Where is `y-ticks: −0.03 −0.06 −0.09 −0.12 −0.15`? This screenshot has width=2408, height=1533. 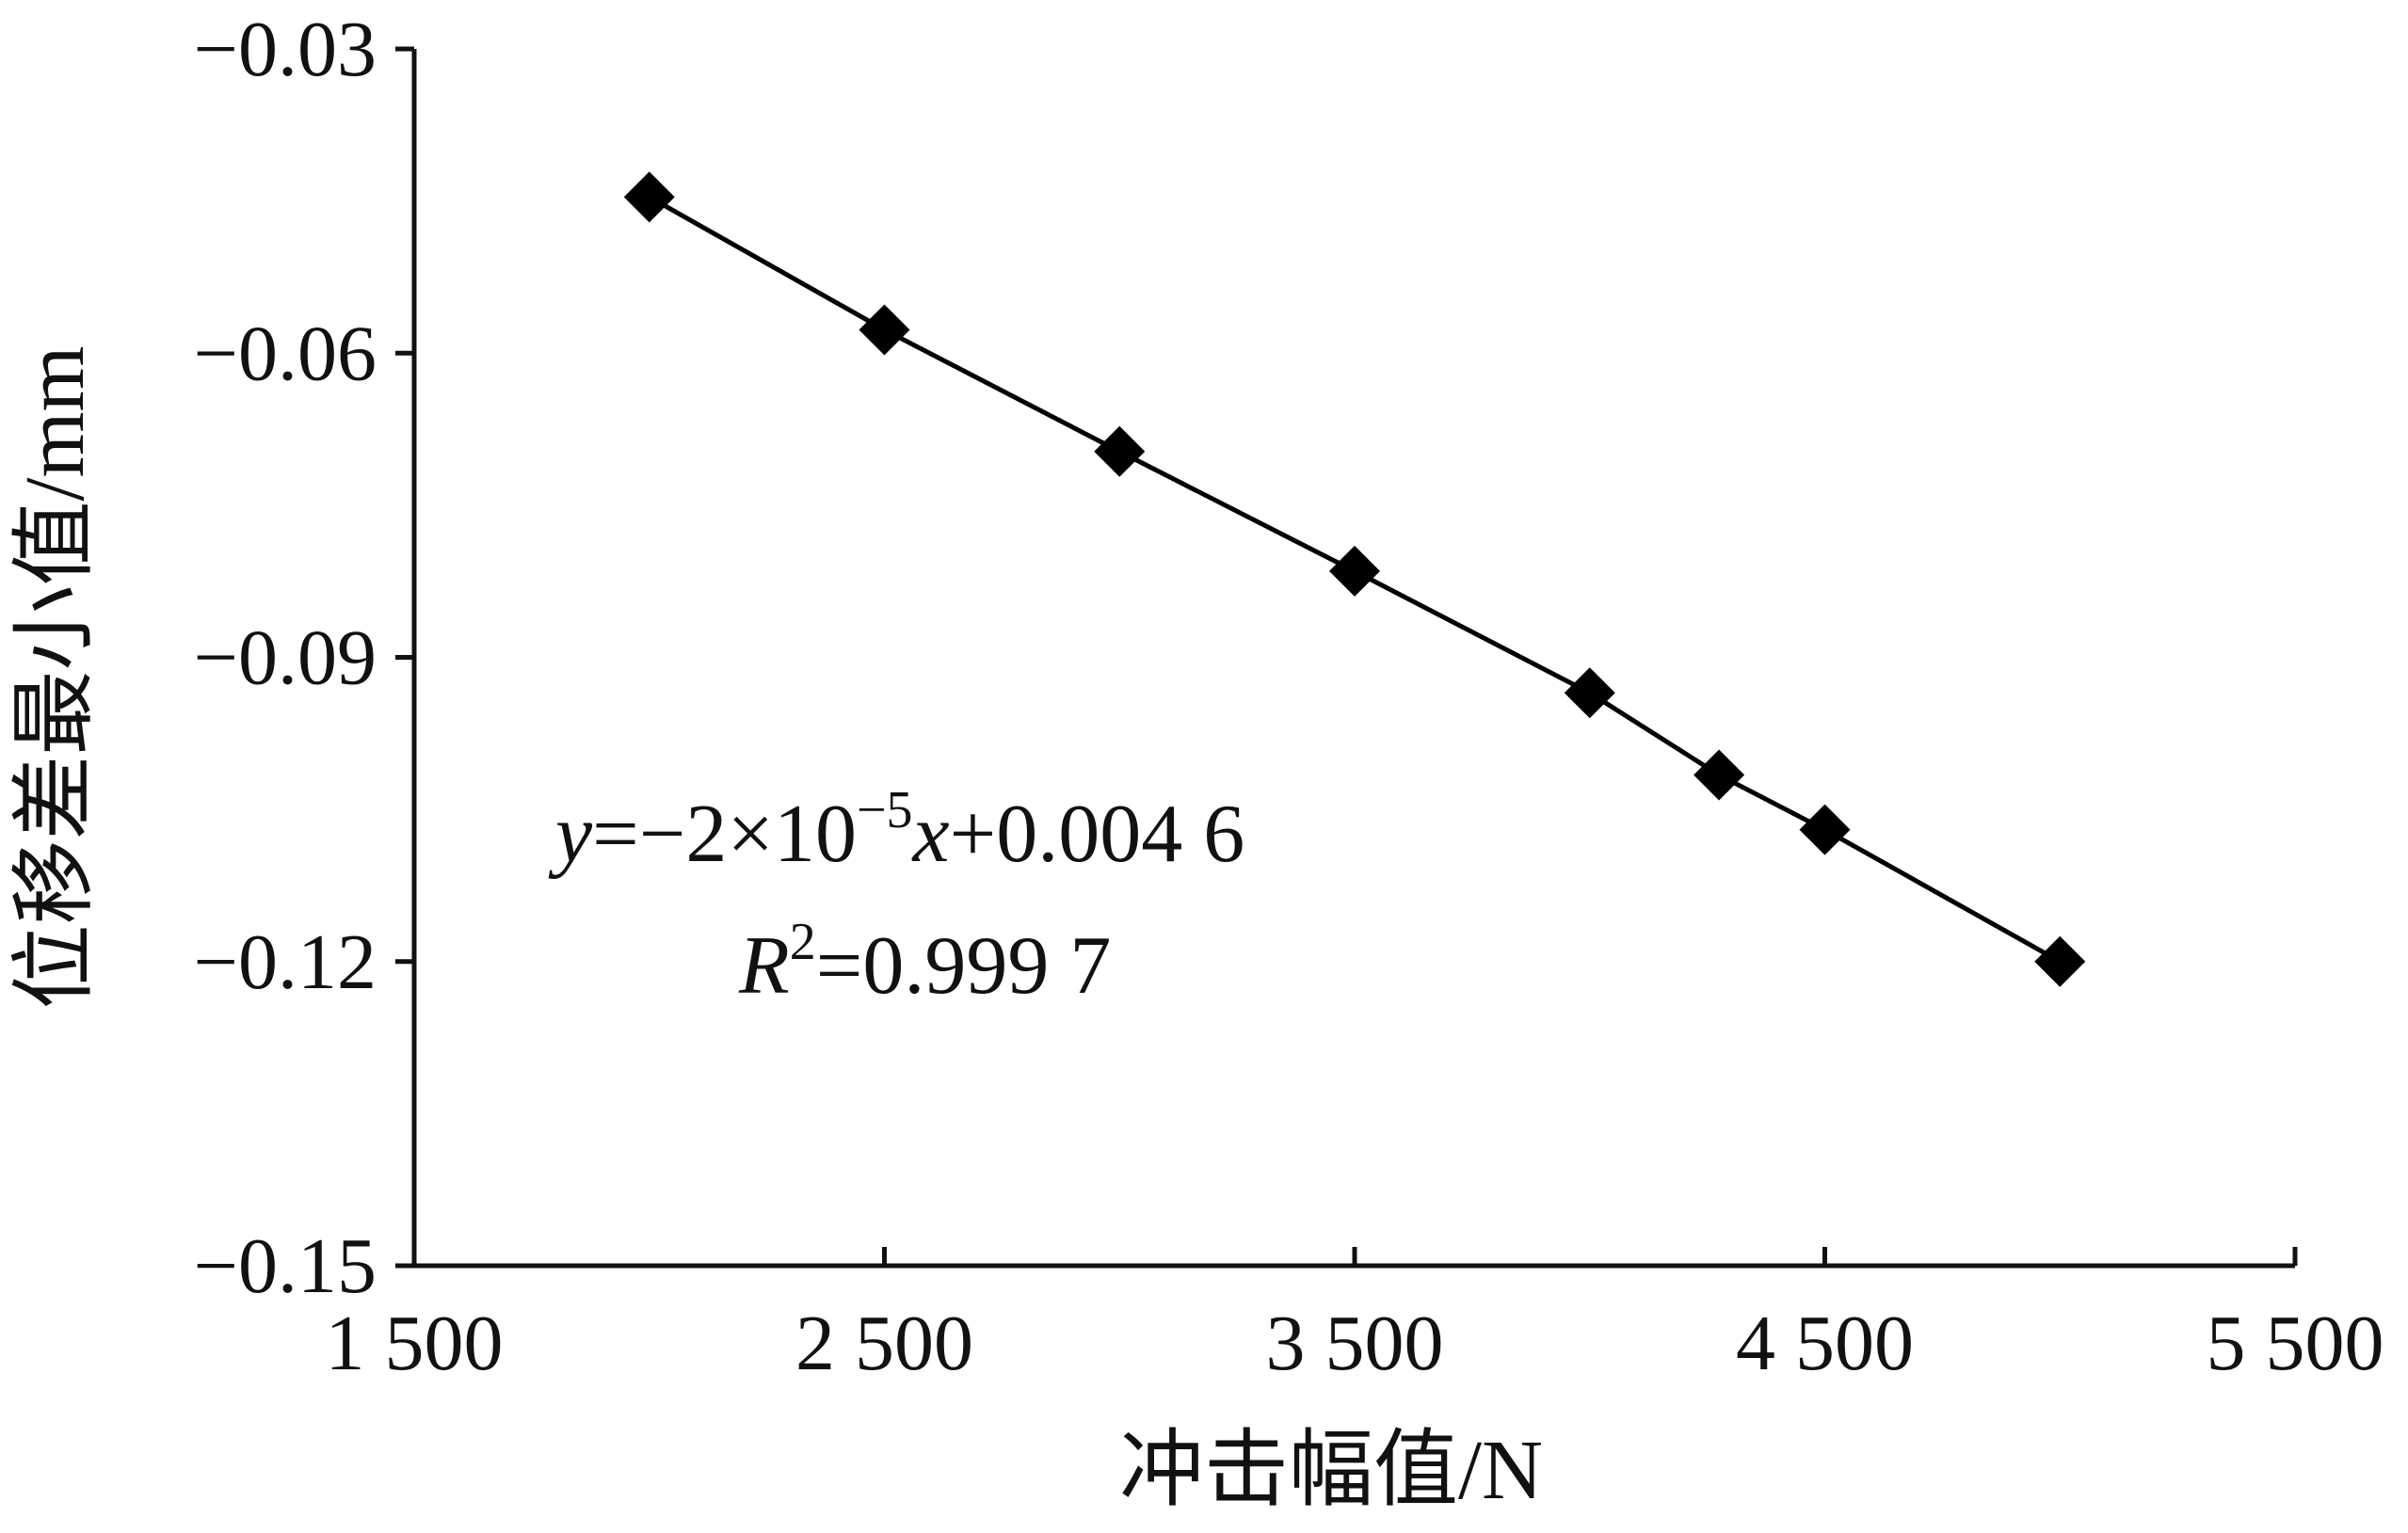
y-ticks: −0.03 −0.06 −0.09 −0.12 −0.15 is located at coordinates (304, 658).